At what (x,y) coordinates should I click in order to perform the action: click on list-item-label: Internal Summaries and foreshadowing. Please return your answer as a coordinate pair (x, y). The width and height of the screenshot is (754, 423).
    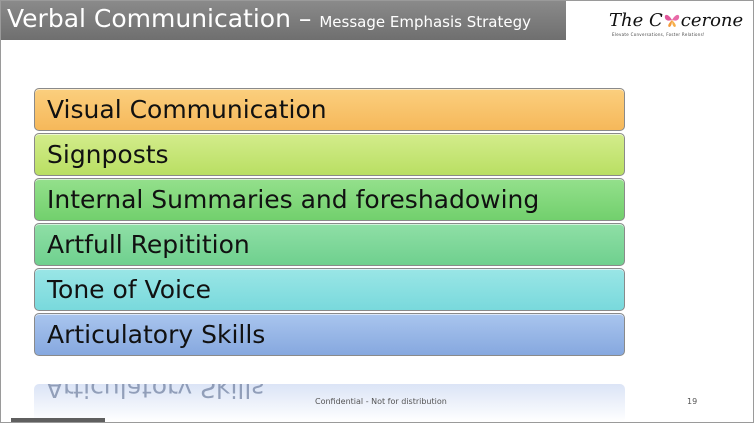
    Looking at the image, I should click on (293, 199).